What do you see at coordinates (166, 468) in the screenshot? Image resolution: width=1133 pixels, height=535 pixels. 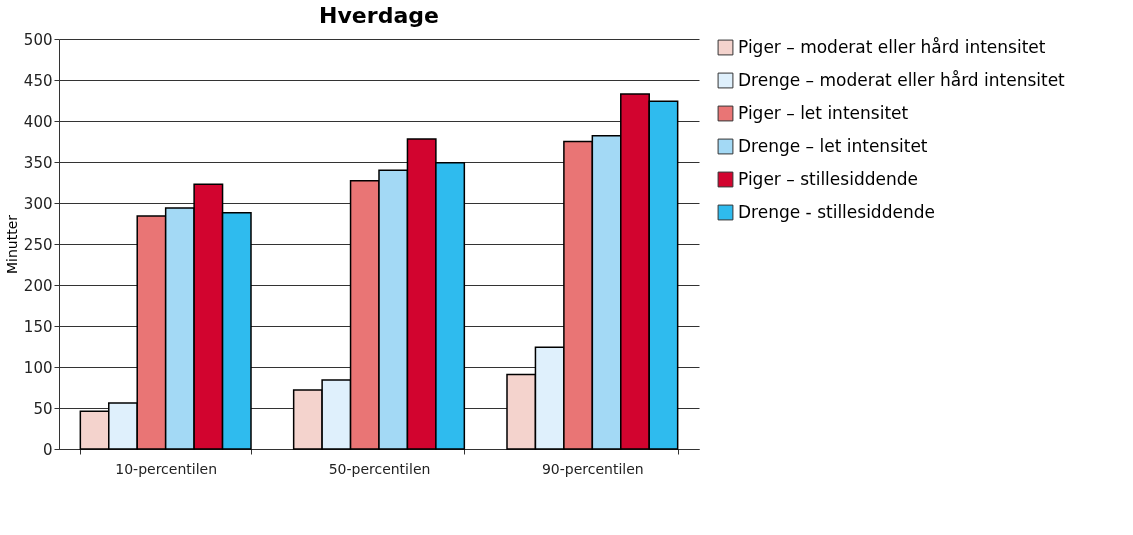 I see `x-tick-label: 10-percentilen` at bounding box center [166, 468].